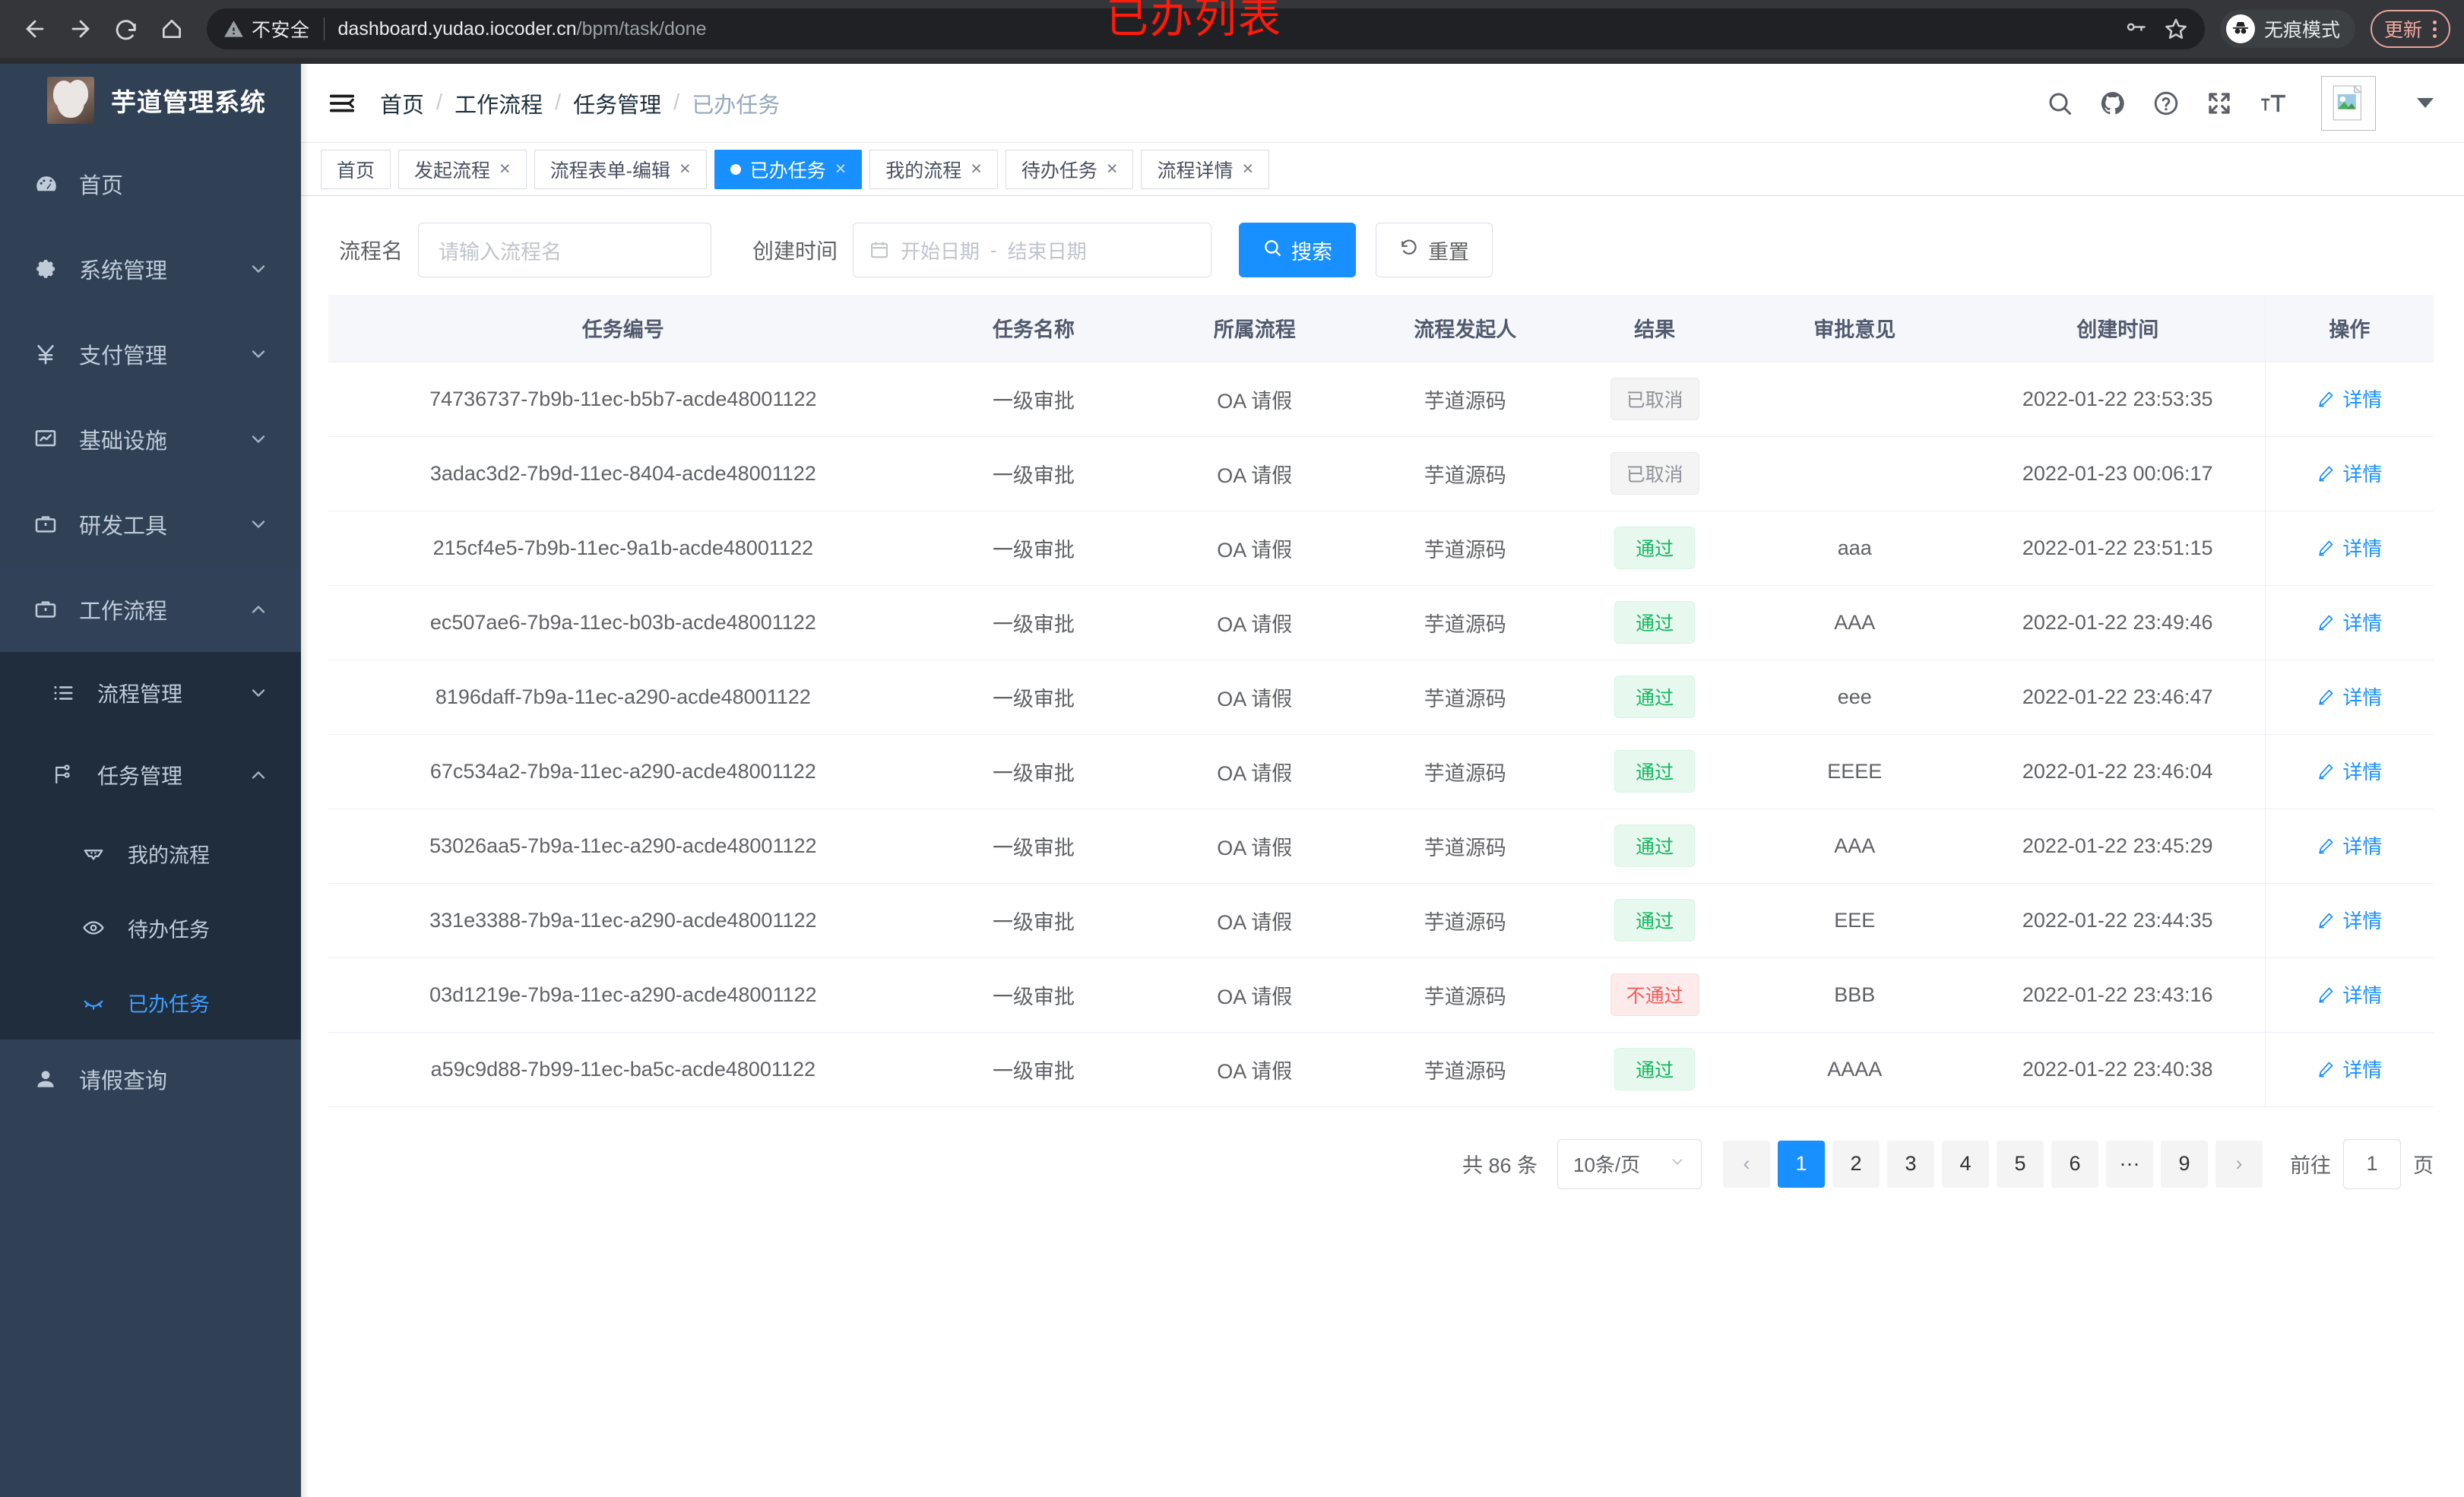 The image size is (2464, 1497). Describe the element at coordinates (1205, 169) in the screenshot. I see `tab-process-detail: 流程详情 ×` at that location.